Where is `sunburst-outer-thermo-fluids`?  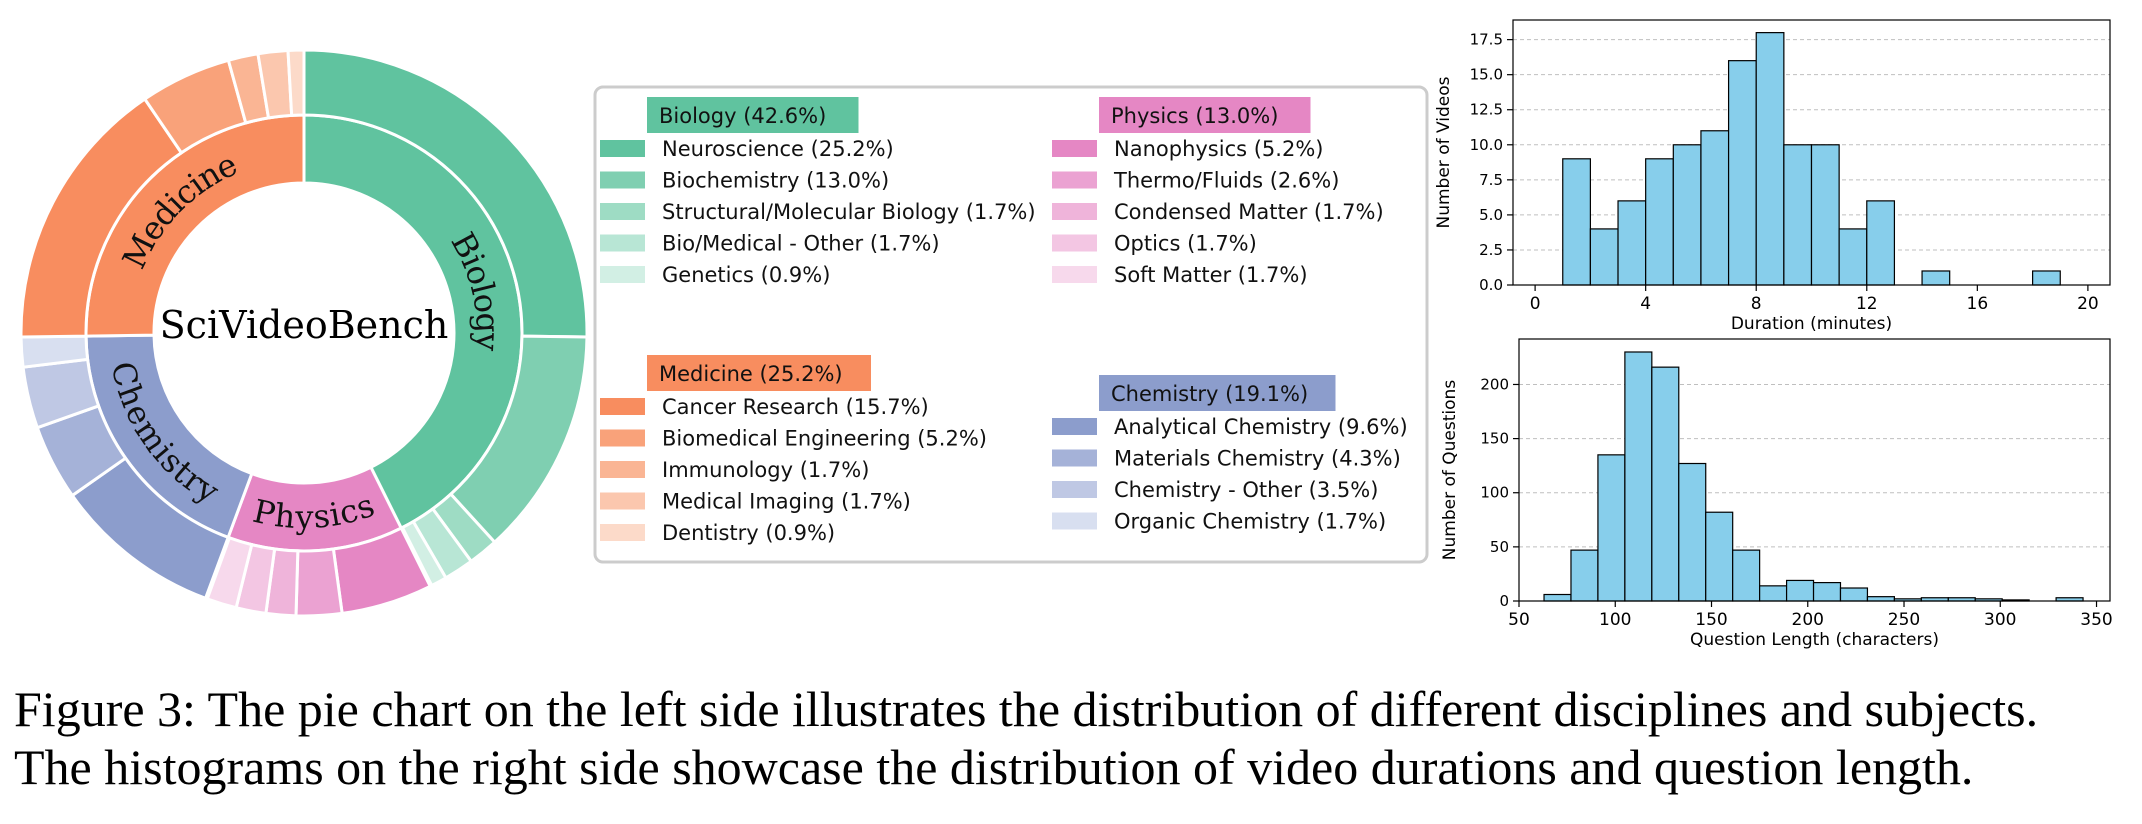 sunburst-outer-thermo-fluids is located at coordinates (319, 582).